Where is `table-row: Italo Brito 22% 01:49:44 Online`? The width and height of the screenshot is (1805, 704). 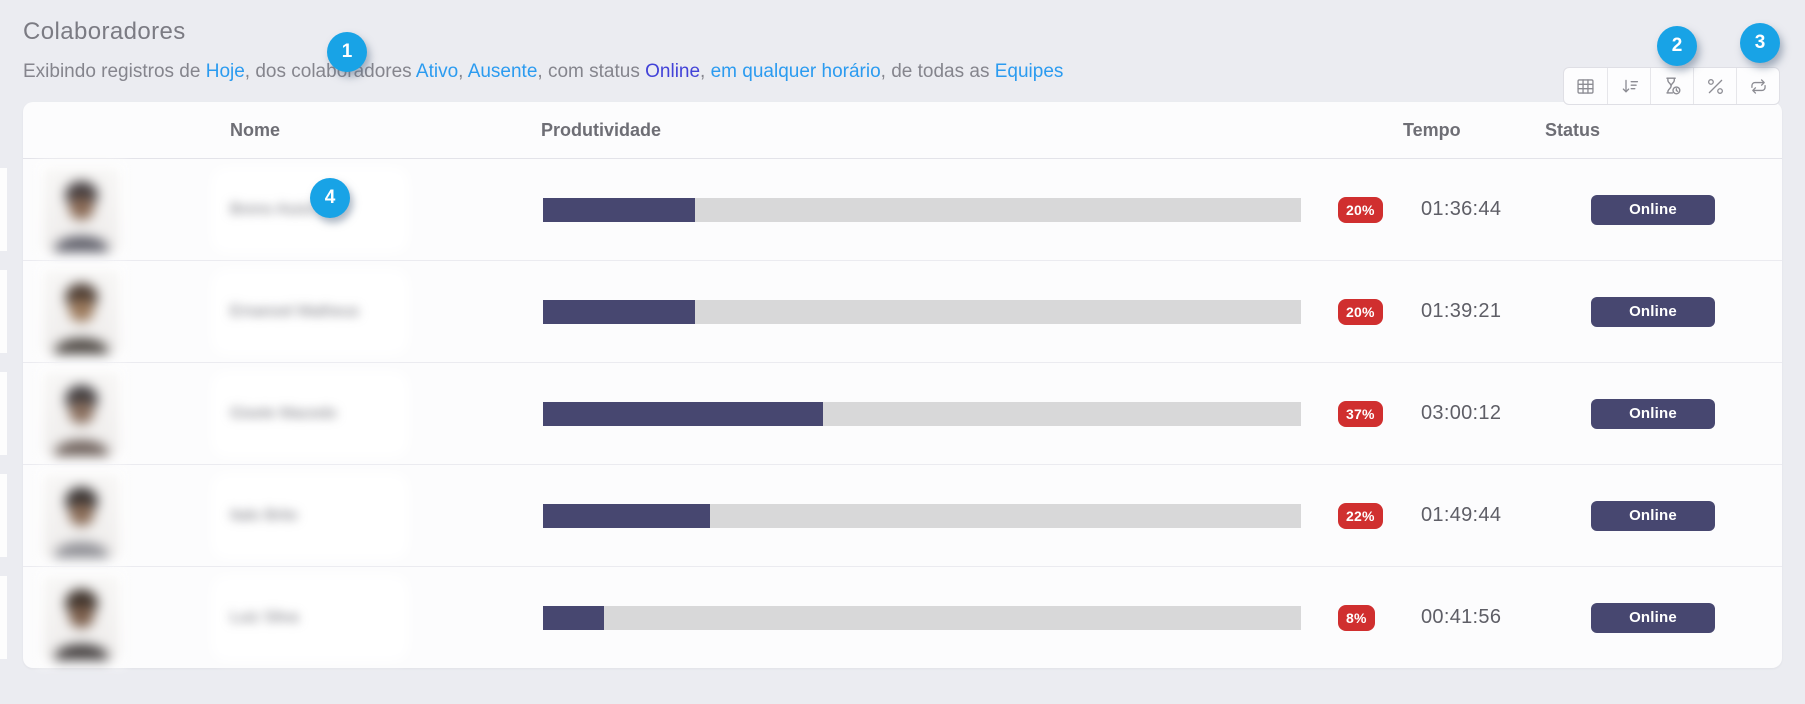
table-row: Italo Brito 22% 01:49:44 Online is located at coordinates (891, 515).